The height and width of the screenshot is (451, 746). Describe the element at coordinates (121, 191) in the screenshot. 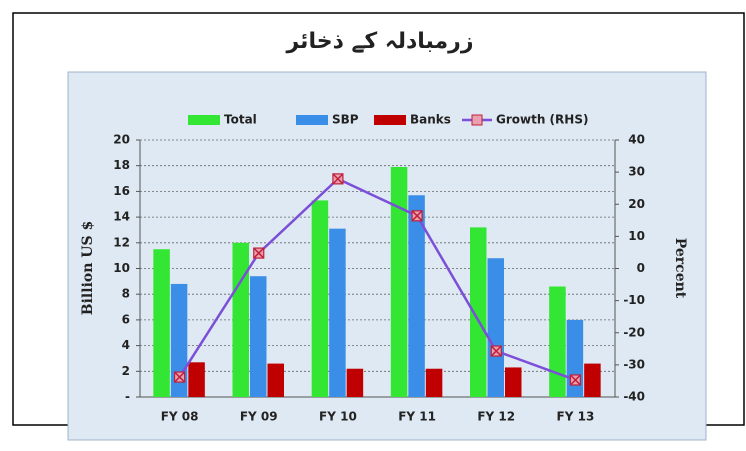

I see `y-tick-label: 16` at that location.